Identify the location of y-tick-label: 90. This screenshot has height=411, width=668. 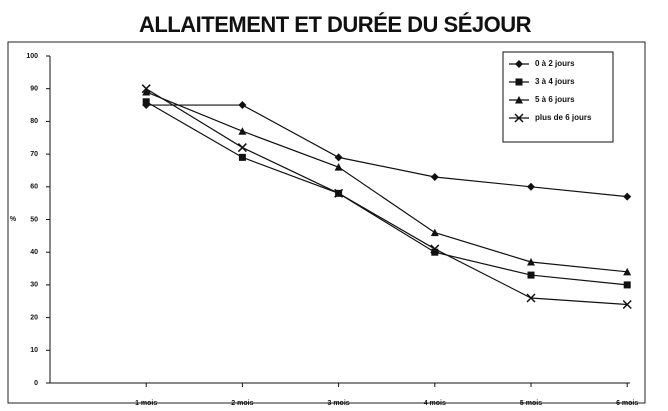
(34, 89).